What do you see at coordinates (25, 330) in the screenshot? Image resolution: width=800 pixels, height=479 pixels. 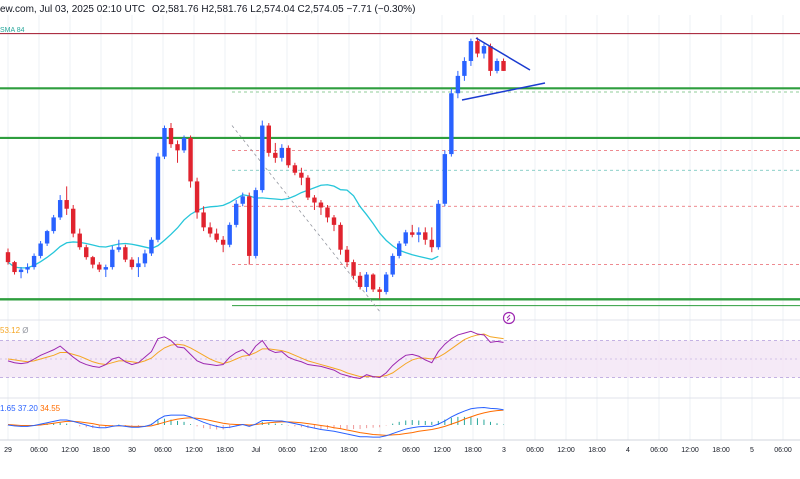 I see `rsi-extra: Ø` at bounding box center [25, 330].